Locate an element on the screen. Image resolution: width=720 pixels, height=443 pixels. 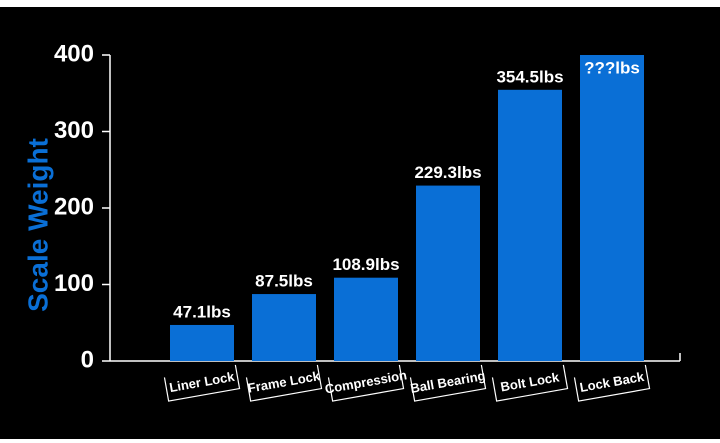
y-tick-label: 300 is located at coordinates (74, 130).